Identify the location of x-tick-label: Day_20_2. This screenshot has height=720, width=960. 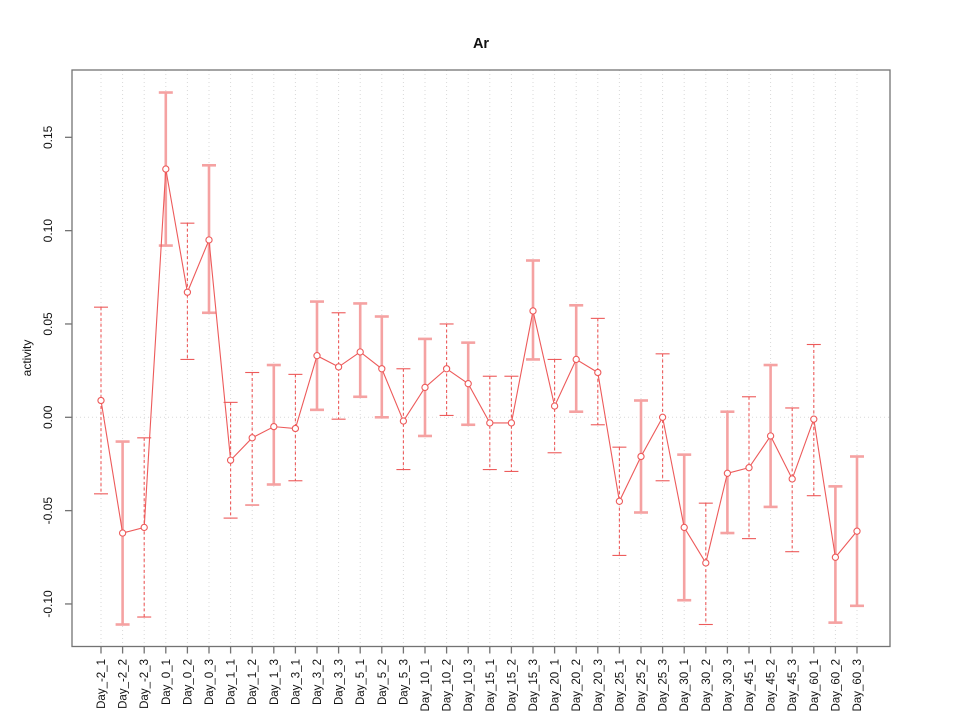
(577, 685).